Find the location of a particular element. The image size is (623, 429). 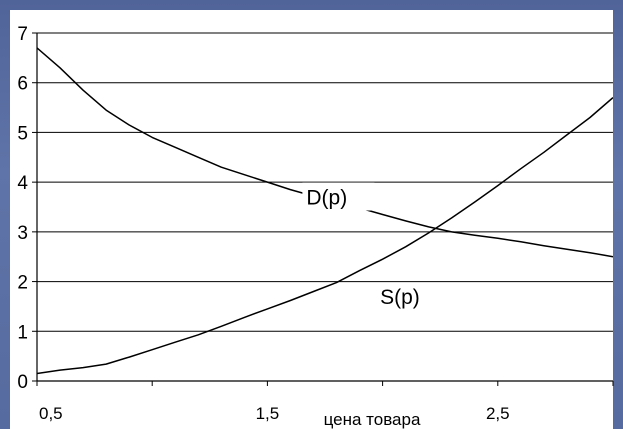

xtick-label-2,5: 2,5 is located at coordinates (498, 413).